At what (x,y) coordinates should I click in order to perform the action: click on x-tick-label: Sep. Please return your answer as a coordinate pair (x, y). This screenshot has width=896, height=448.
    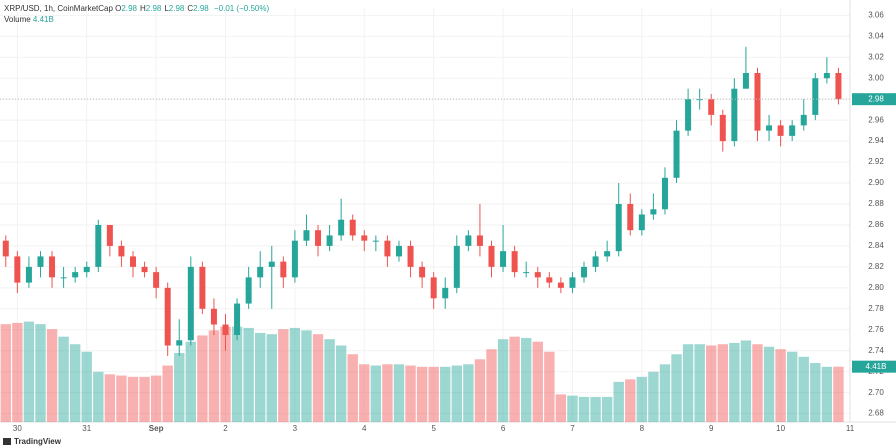
    Looking at the image, I should click on (156, 428).